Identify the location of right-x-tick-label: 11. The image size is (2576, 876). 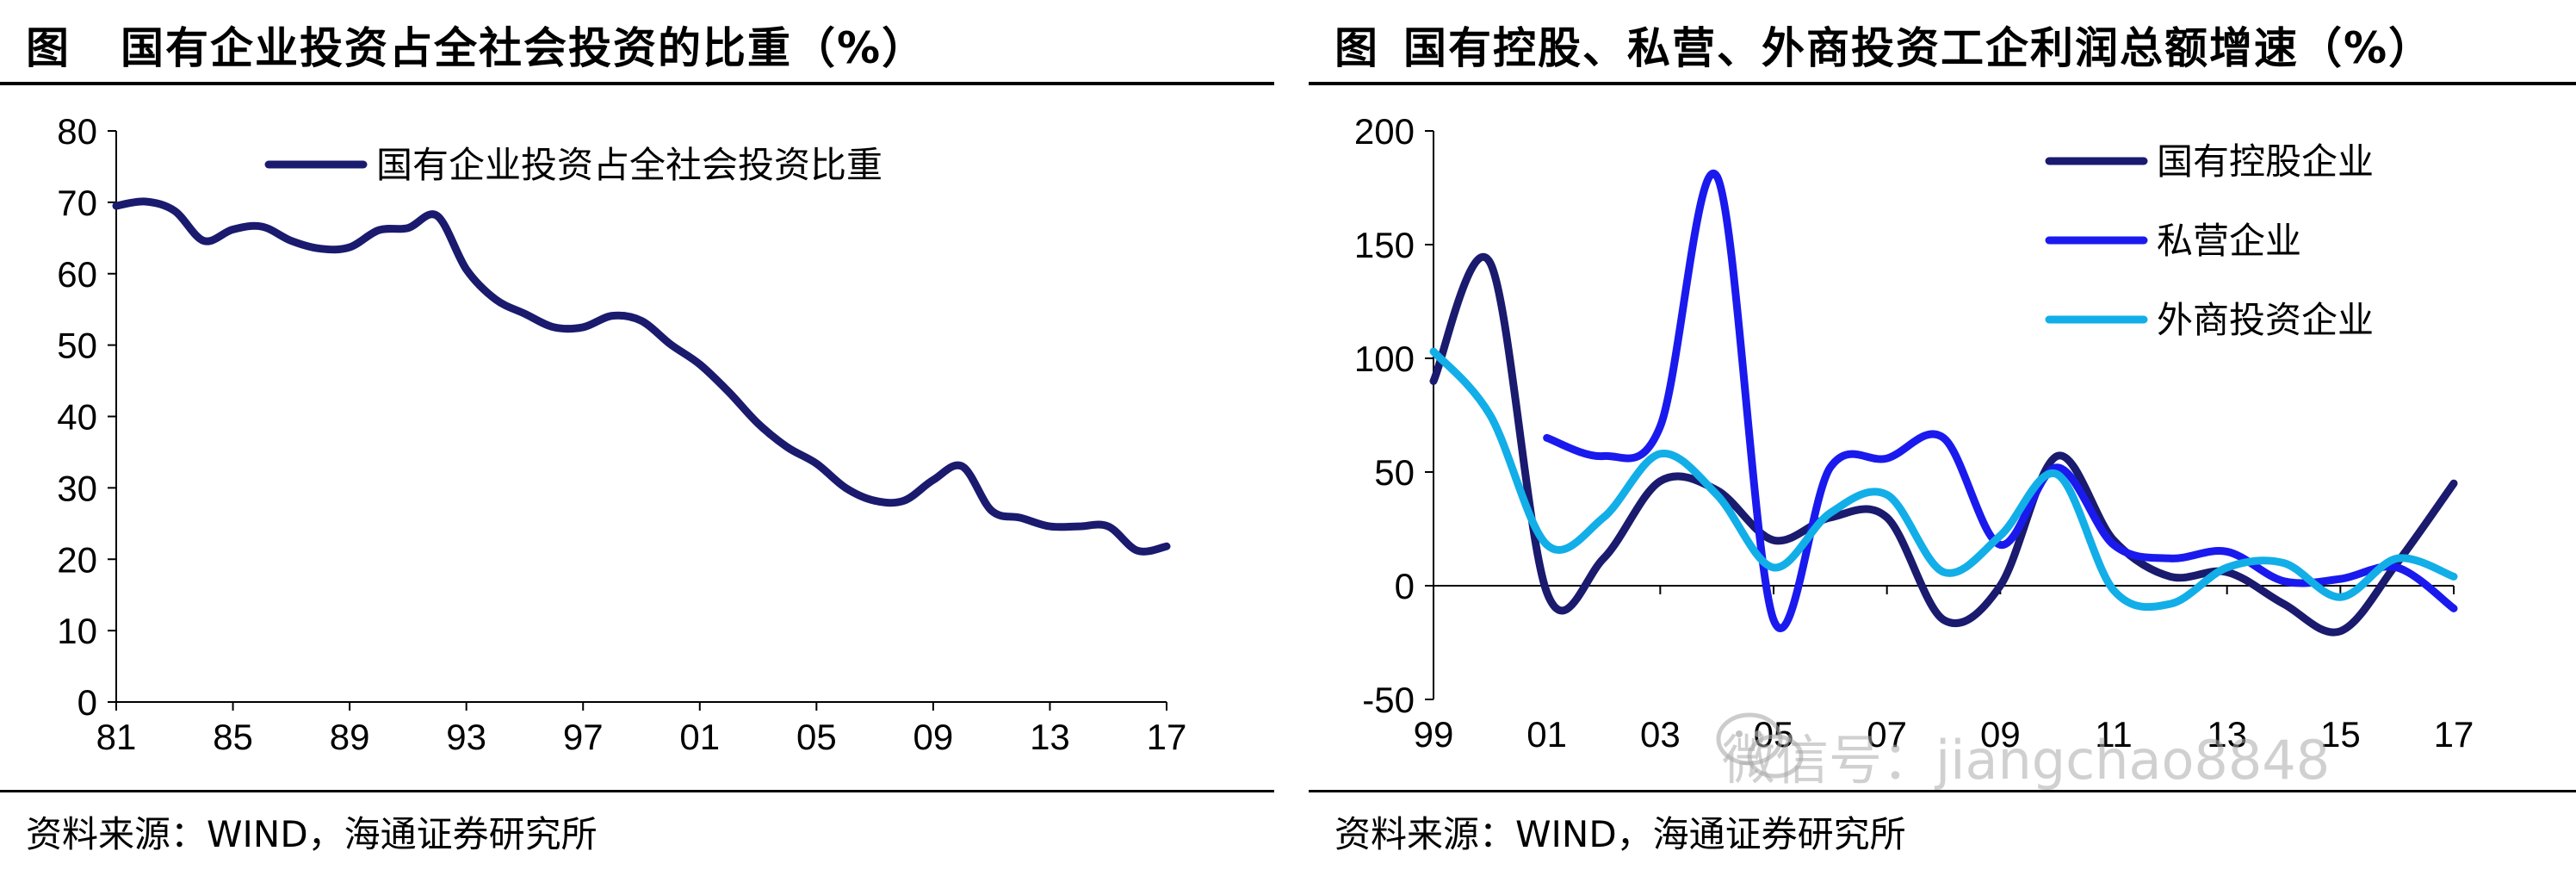
(2114, 735).